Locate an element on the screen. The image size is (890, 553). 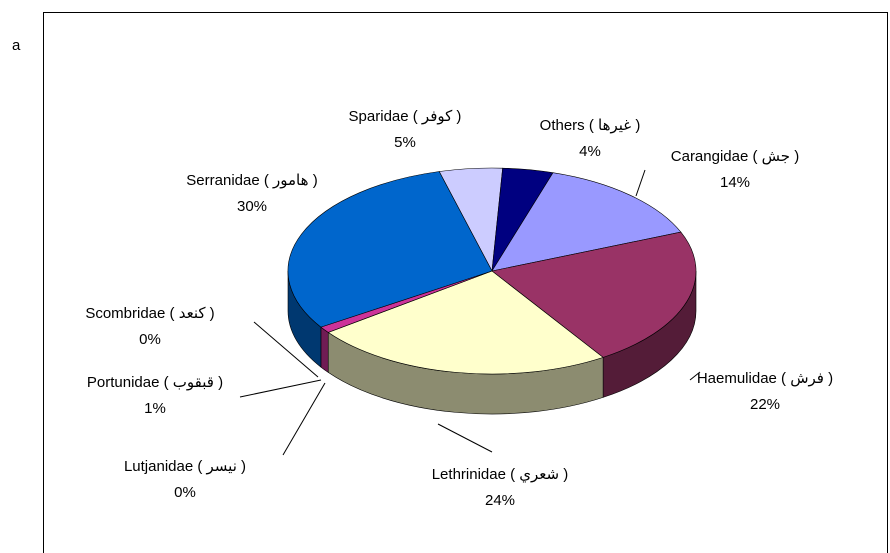
slice-label: Sparidae ( كوفر ) is located at coordinates (405, 116).